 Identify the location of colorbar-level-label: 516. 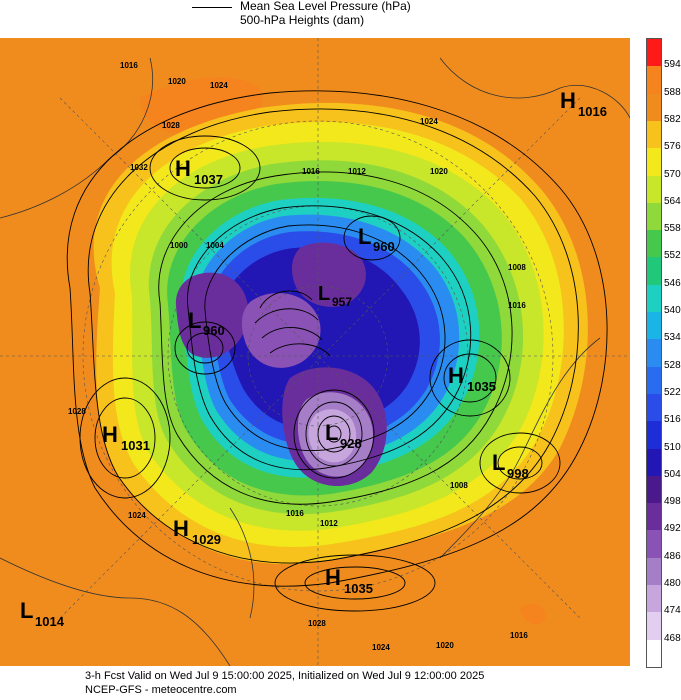
(672, 420).